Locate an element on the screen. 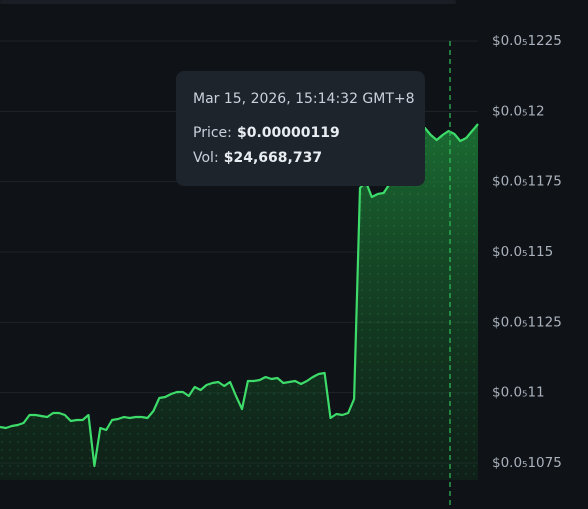  vol-value: $24,668,737 is located at coordinates (273, 158).